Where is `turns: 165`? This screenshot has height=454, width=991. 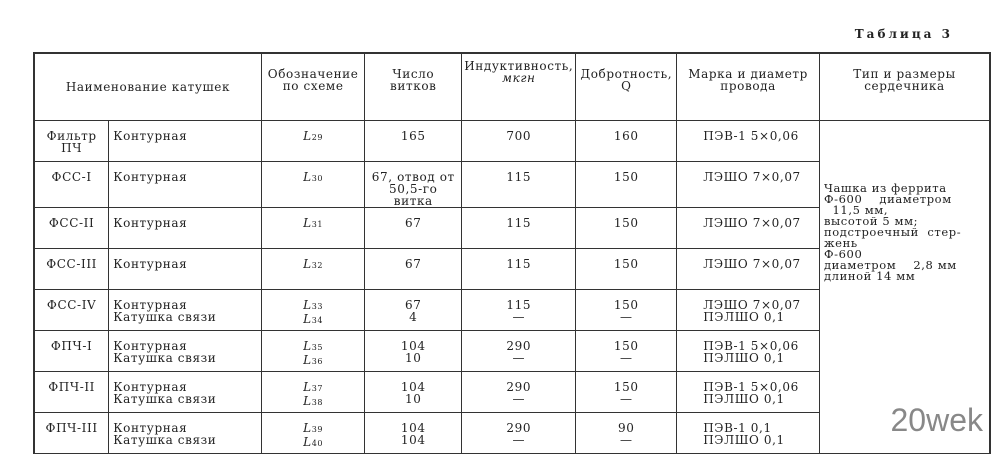 turns: 165 is located at coordinates (413, 141).